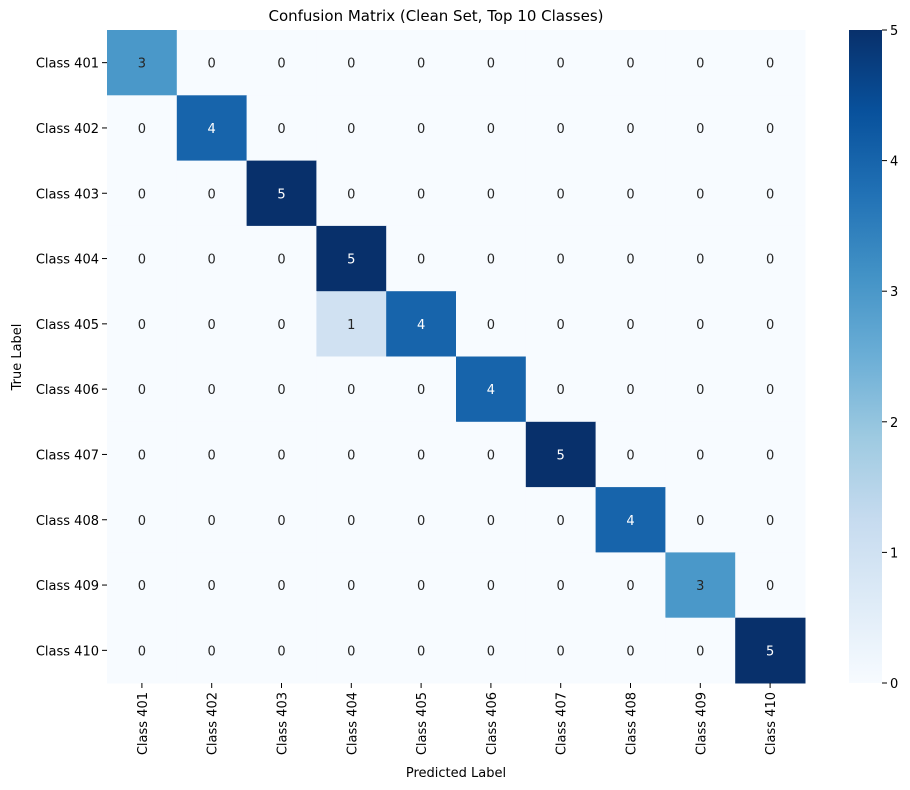 This screenshot has width=910, height=790. What do you see at coordinates (352, 723) in the screenshot?
I see `x-tick-label: Class 404` at bounding box center [352, 723].